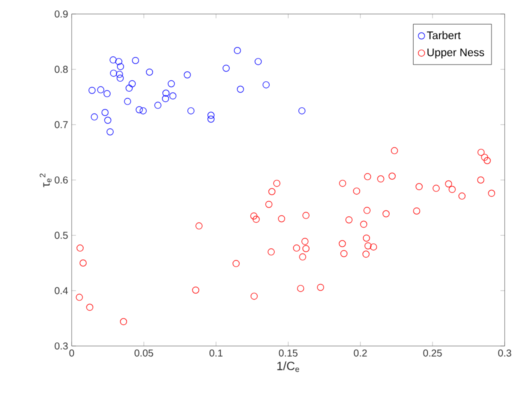 The height and width of the screenshot is (400, 513). I want to click on y-tick-label: 0.8, so click(61, 69).